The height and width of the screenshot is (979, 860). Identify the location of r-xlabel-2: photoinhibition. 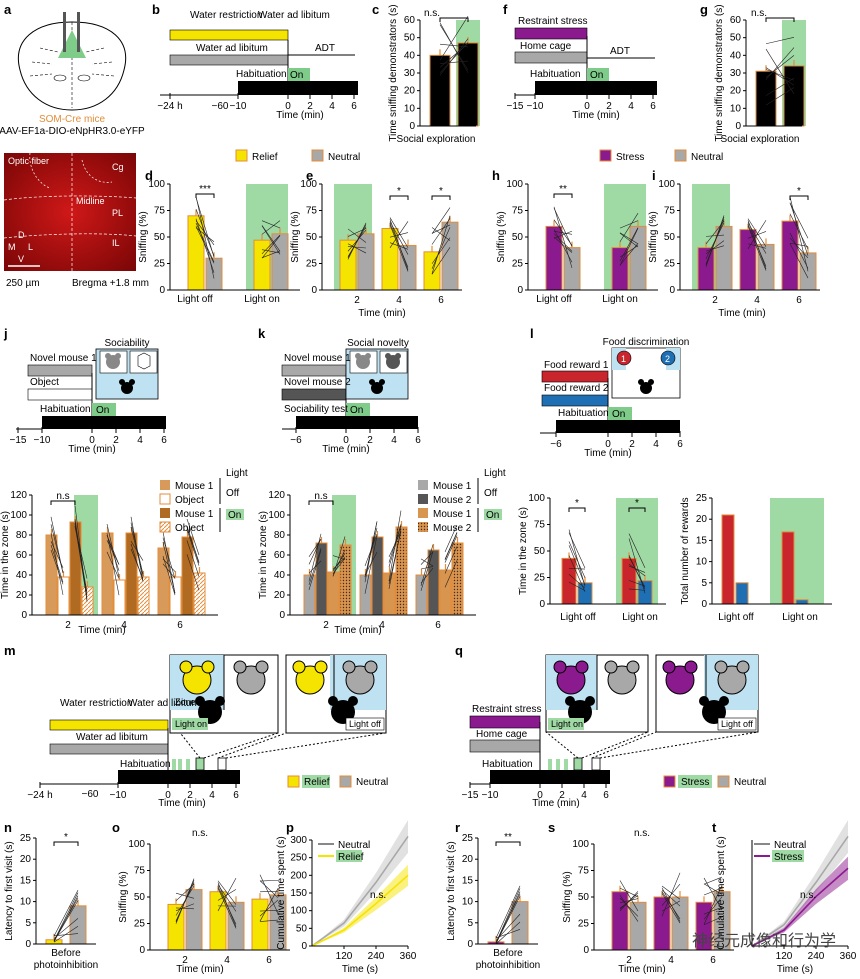
(508, 965).